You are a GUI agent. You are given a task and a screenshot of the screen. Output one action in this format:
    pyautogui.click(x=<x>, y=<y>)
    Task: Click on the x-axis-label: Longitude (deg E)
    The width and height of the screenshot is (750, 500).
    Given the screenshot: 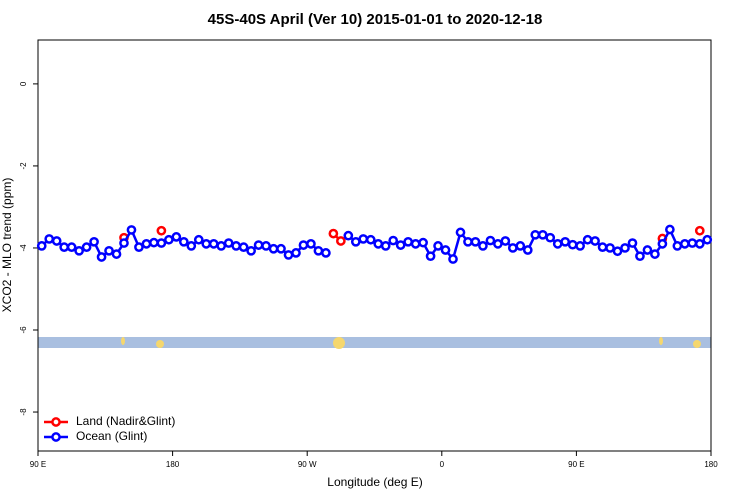 What is the action you would take?
    pyautogui.click(x=374, y=482)
    